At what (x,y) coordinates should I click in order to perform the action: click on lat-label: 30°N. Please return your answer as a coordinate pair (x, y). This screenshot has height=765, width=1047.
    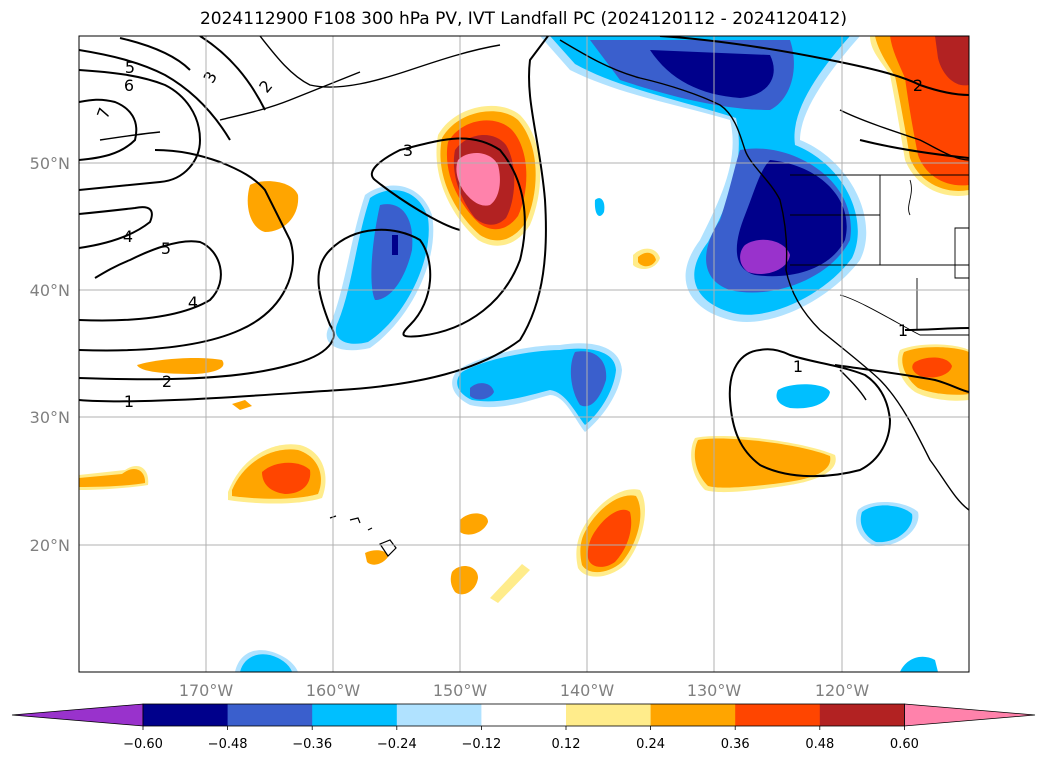
    Looking at the image, I should click on (50, 417).